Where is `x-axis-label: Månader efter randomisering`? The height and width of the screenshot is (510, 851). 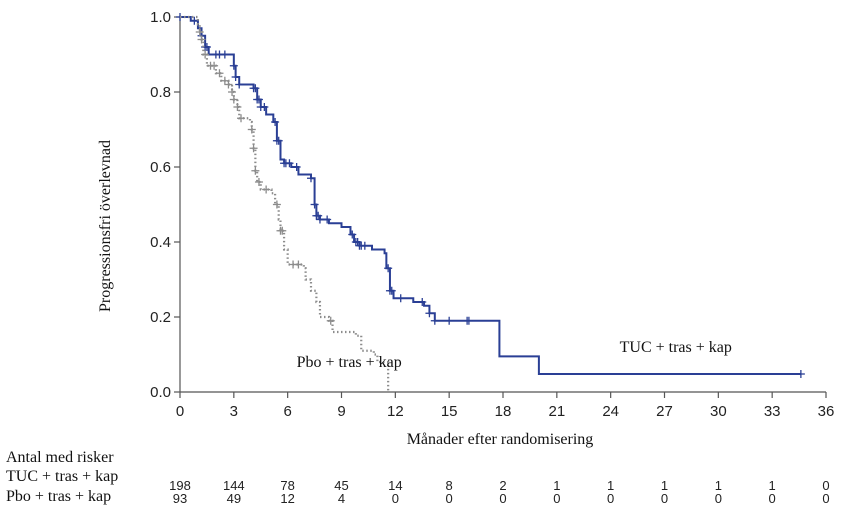 x-axis-label: Månader efter randomisering is located at coordinates (500, 439).